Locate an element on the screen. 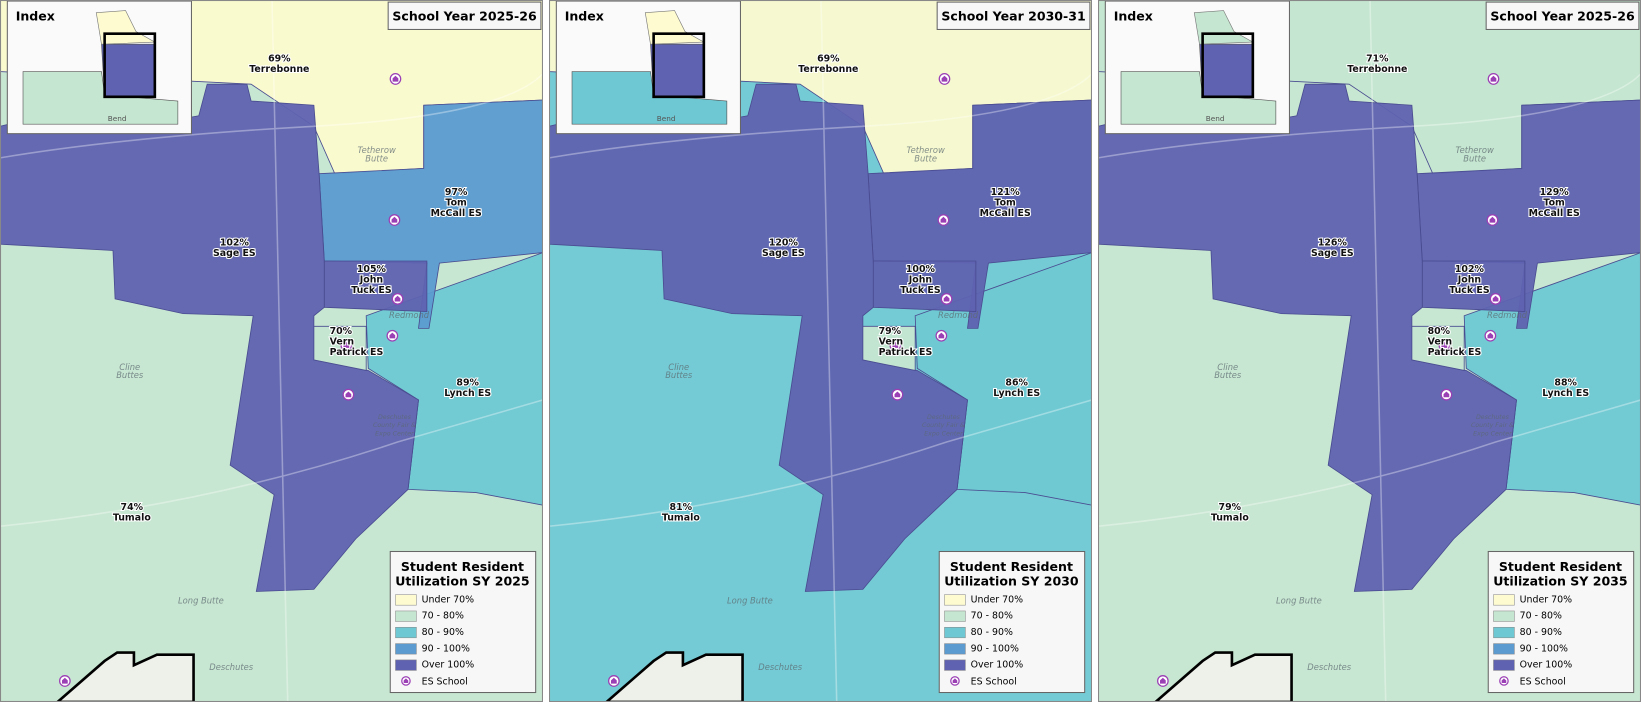  zone-label: 120% is located at coordinates (784, 243).